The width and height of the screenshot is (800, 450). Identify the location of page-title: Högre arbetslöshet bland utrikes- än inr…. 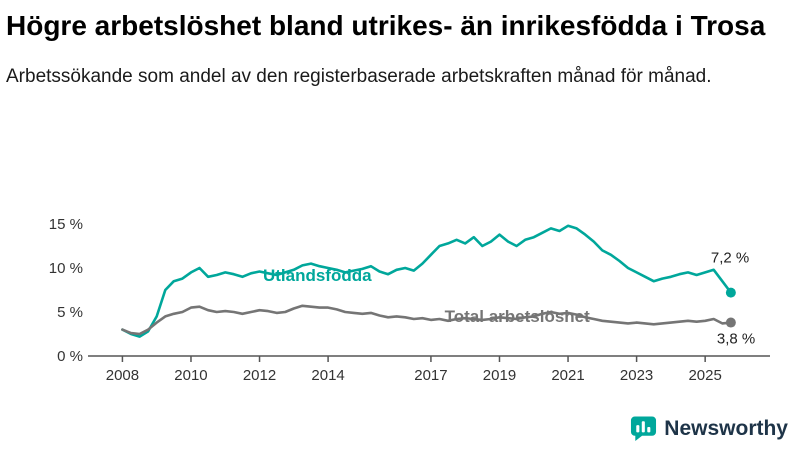
(386, 25).